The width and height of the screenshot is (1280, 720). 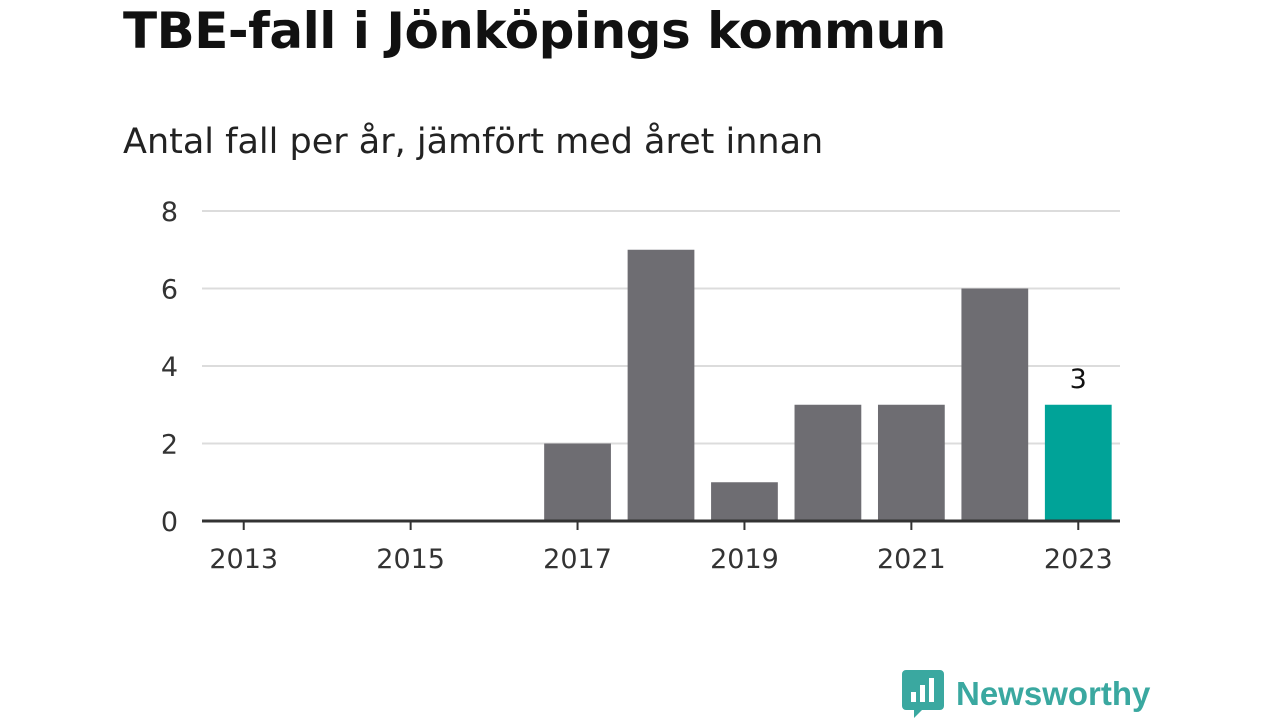 I want to click on x-tick-label: 2021, so click(x=911, y=559).